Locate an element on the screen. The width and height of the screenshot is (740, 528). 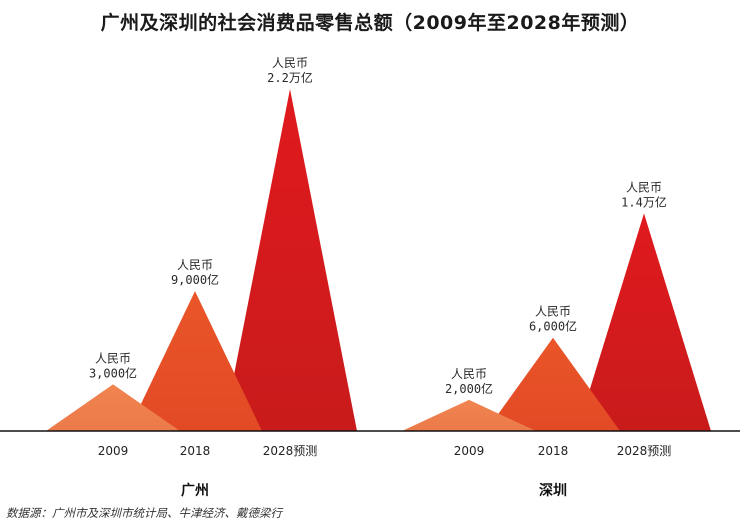
value-label-prefix-guangzhou-2009: 人民币 is located at coordinates (113, 358).